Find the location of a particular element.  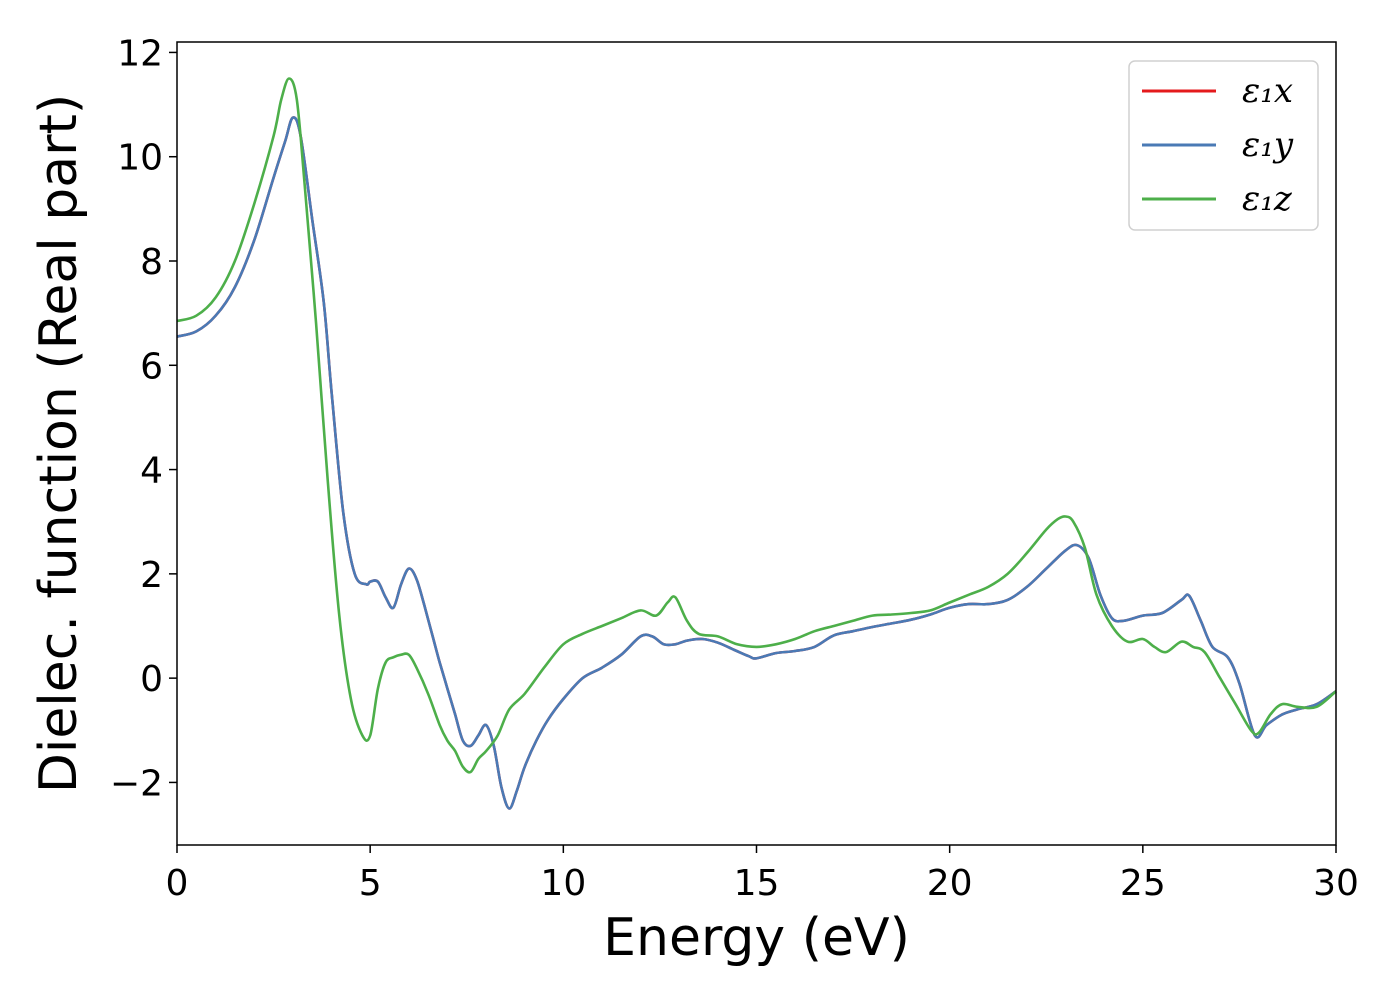

y-tick-label: −2 is located at coordinates (136, 783).